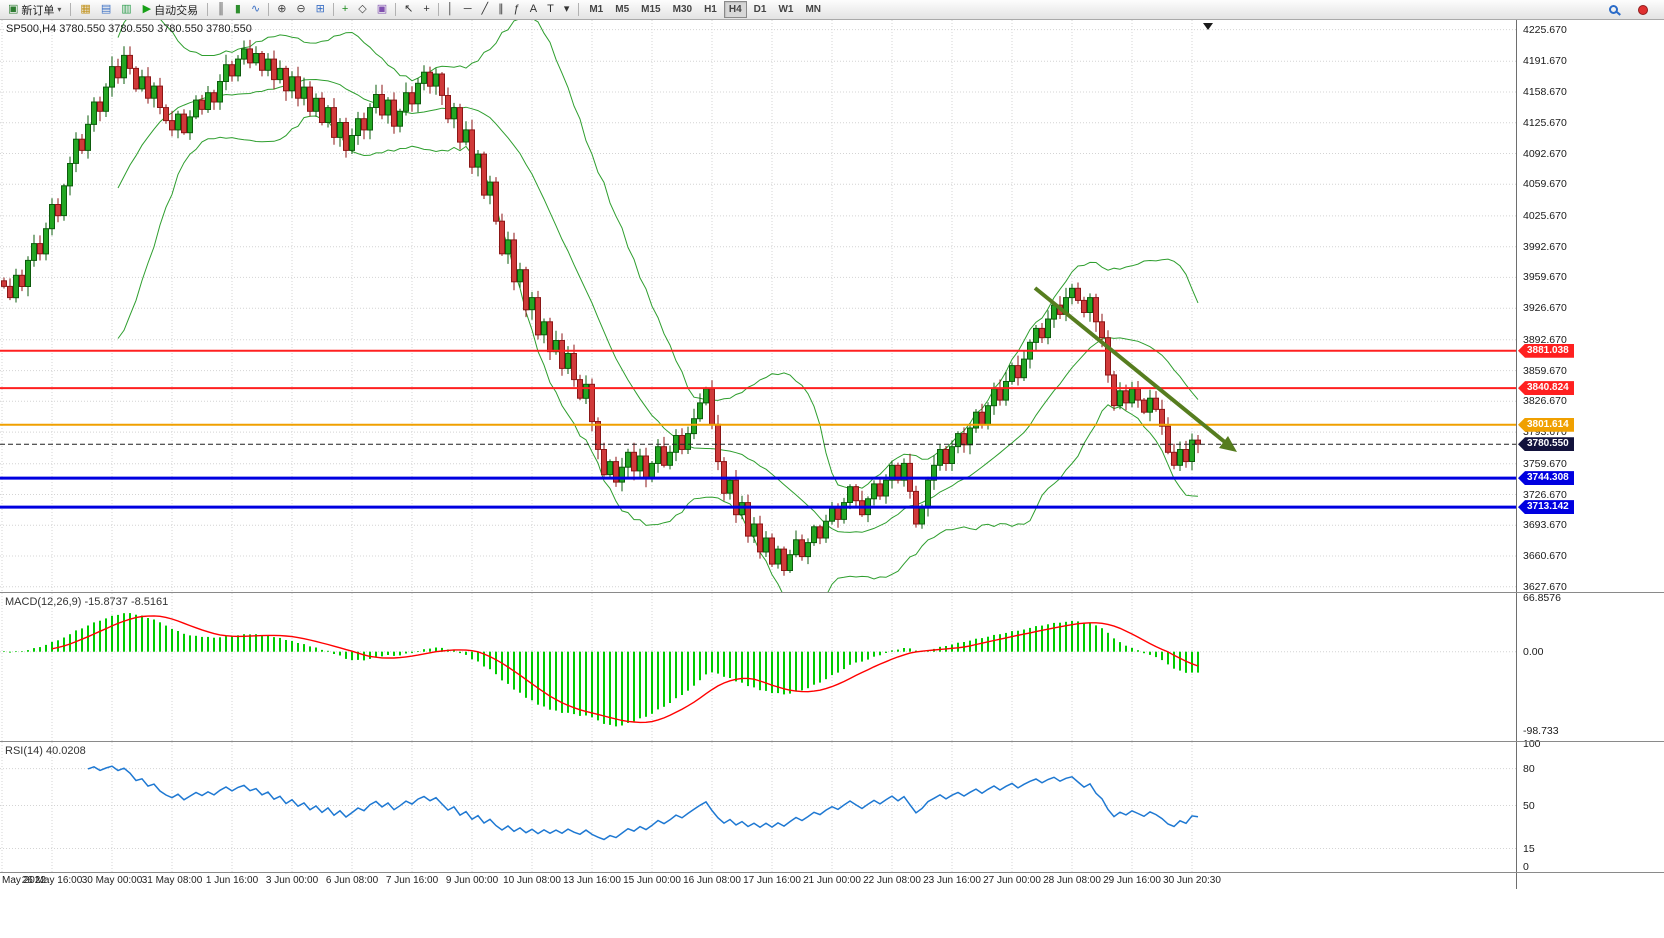 This screenshot has height=938, width=1664. I want to click on line-chart-icon: ∿, so click(255, 9).